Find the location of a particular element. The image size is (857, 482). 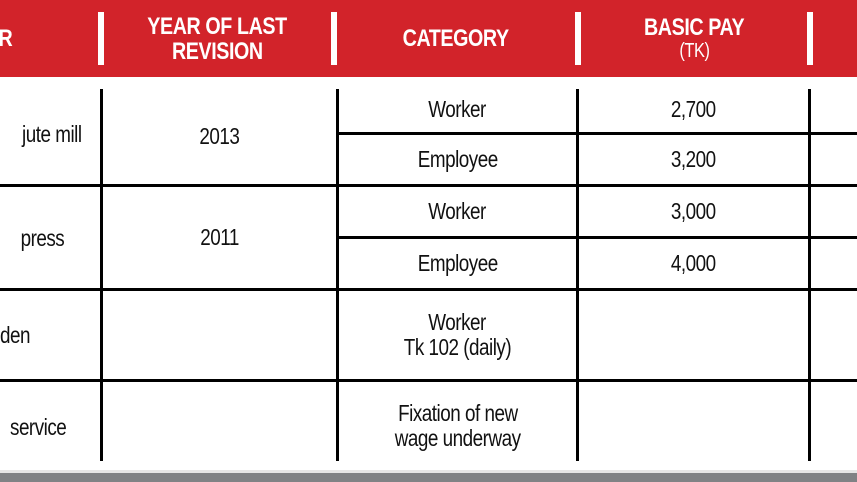

cell-text: jute mill is located at coordinates (52, 133).